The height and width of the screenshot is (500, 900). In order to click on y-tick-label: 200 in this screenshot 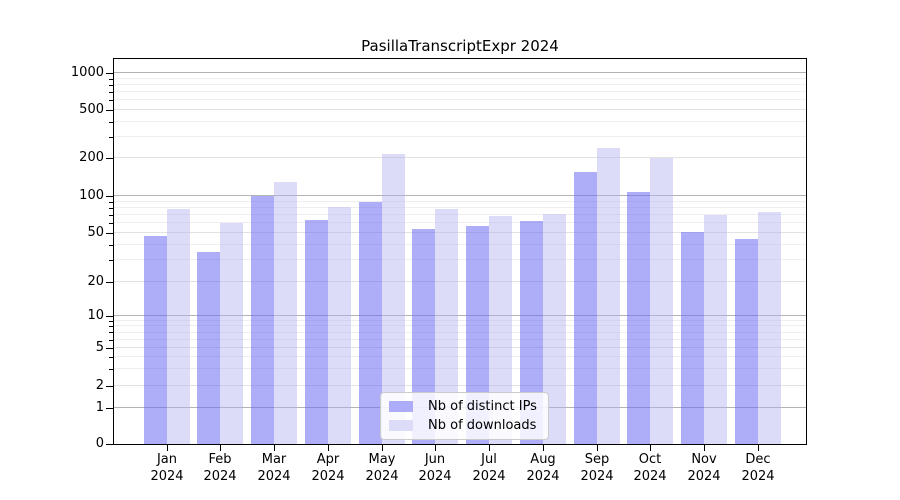, I will do `click(91, 157)`.